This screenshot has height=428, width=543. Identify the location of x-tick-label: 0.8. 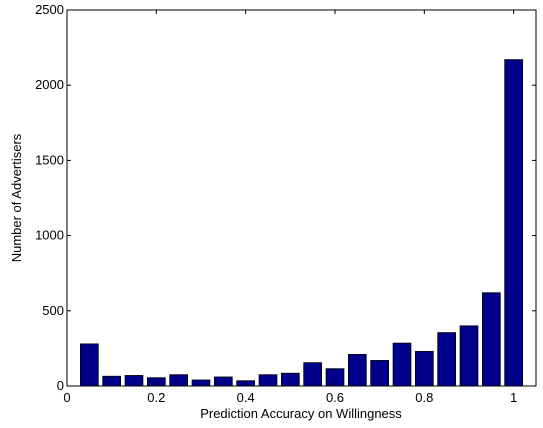
(424, 397).